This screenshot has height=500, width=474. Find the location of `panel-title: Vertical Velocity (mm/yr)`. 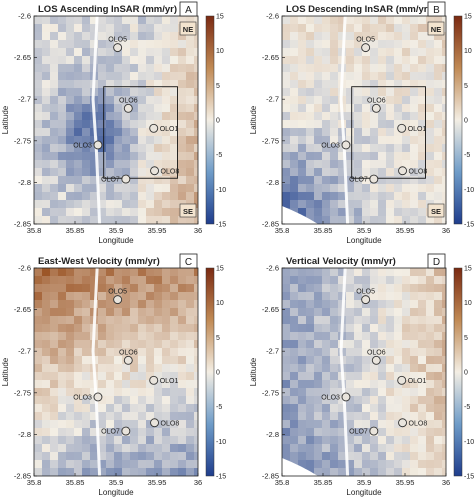

panel-title: Vertical Velocity (mm/yr) is located at coordinates (341, 261).